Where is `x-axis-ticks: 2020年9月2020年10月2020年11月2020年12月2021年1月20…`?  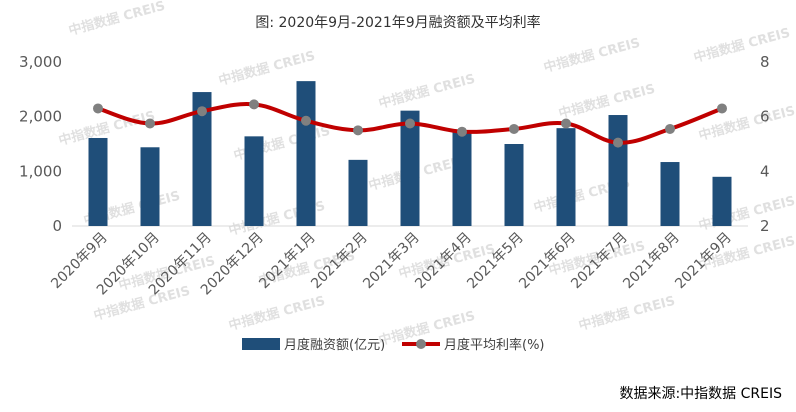 x-axis-ticks: 2020年9月2020年10月2020年11月2020年12月2021年1月20… is located at coordinates (391, 264).